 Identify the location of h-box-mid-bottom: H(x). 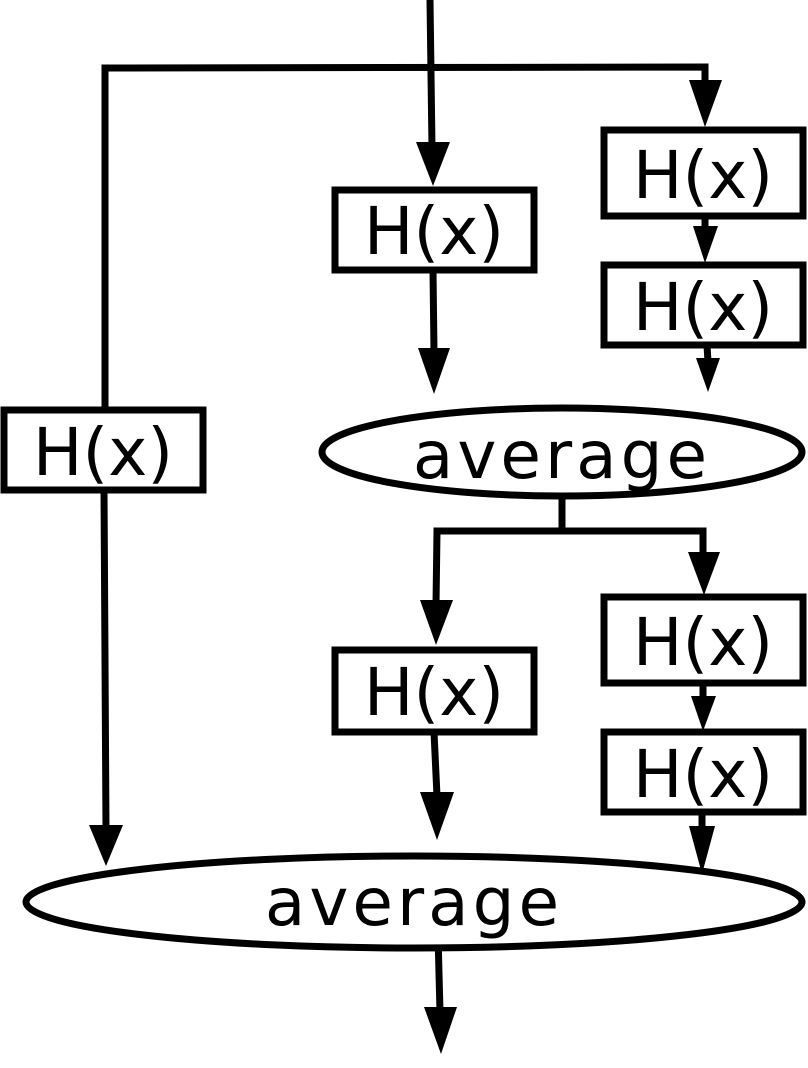
(434, 691).